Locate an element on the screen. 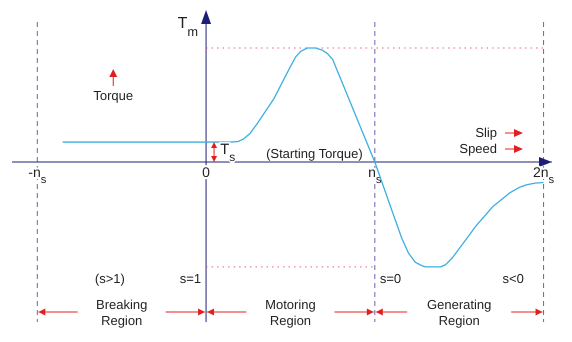 The height and width of the screenshot is (342, 572). x-tick-label: 2n$_{s}$ is located at coordinates (543, 175).